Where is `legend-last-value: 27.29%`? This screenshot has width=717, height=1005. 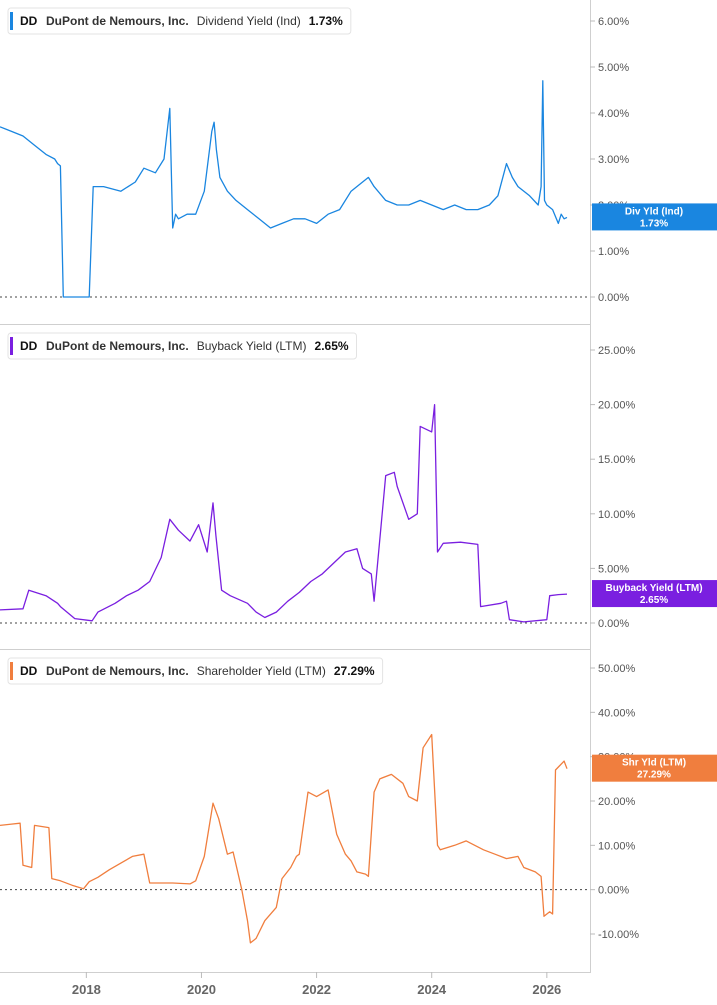 legend-last-value: 27.29% is located at coordinates (354, 671).